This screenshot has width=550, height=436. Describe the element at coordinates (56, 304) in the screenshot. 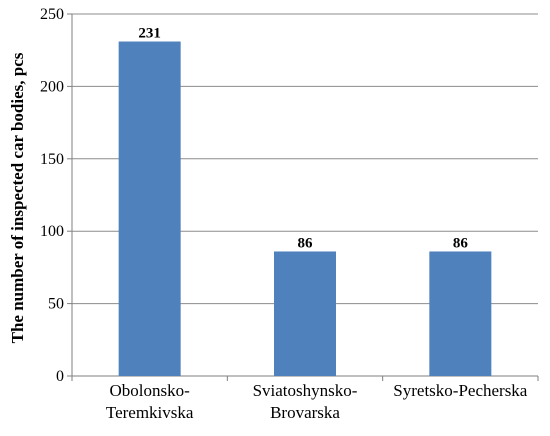

I see `y-tick-label: 50` at that location.